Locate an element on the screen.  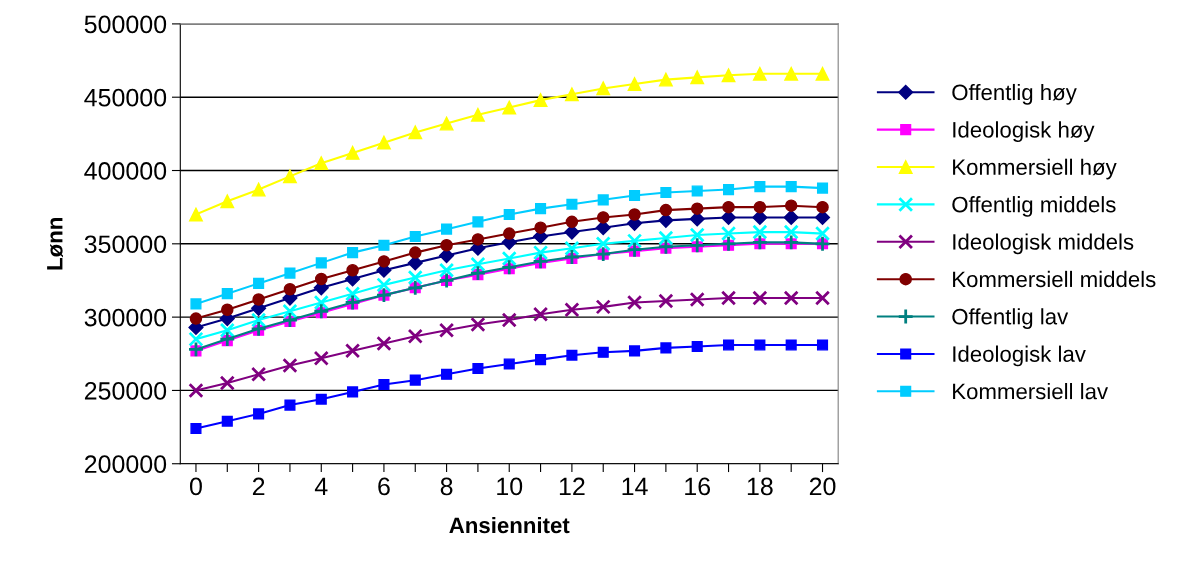
legend-label: Offentlig middels is located at coordinates (1034, 206).